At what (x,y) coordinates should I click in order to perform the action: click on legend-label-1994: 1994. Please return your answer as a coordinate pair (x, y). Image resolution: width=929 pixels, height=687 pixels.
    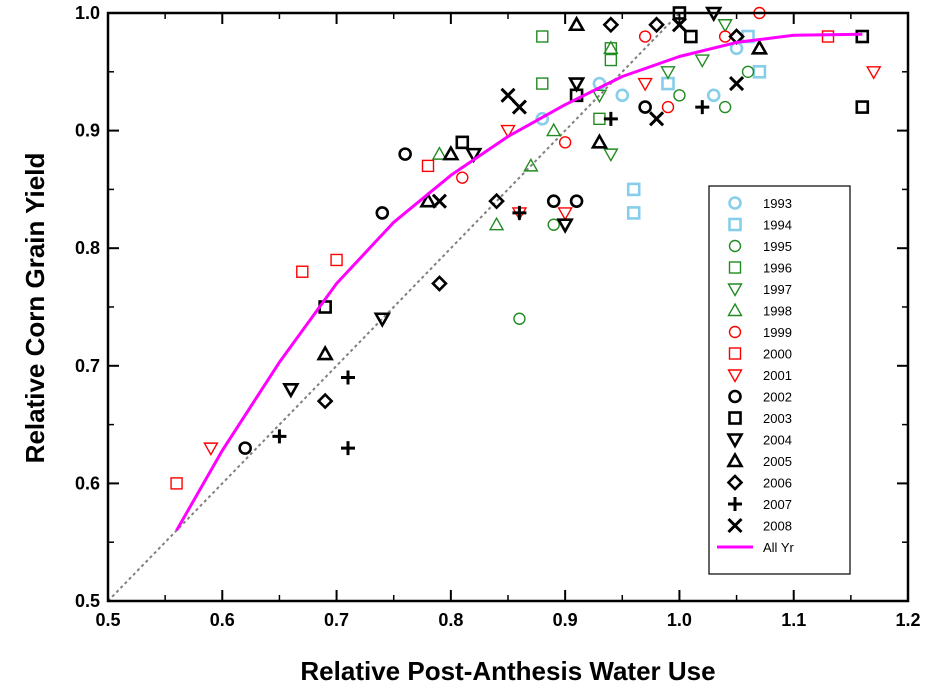
    Looking at the image, I should click on (777, 225).